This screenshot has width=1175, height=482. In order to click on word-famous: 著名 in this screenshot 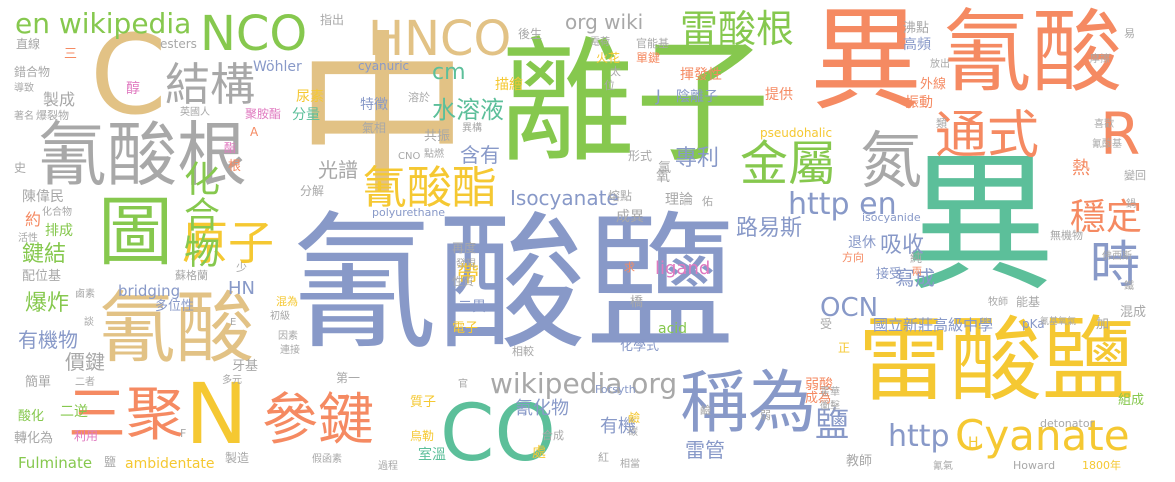, I will do `click(24, 116)`.